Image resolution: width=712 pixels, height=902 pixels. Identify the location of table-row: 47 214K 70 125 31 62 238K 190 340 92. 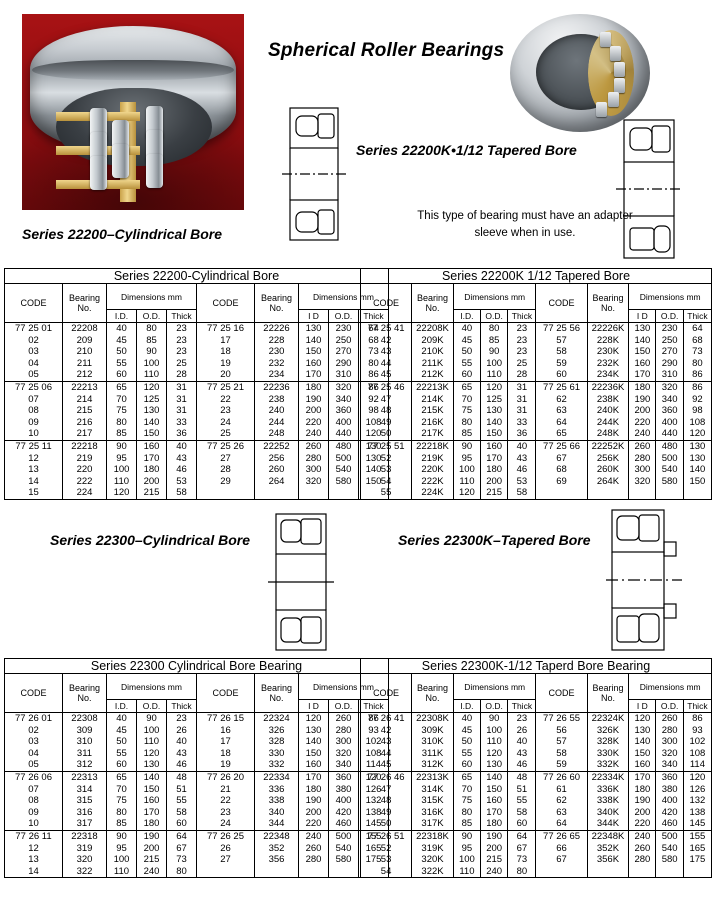
(535, 399).